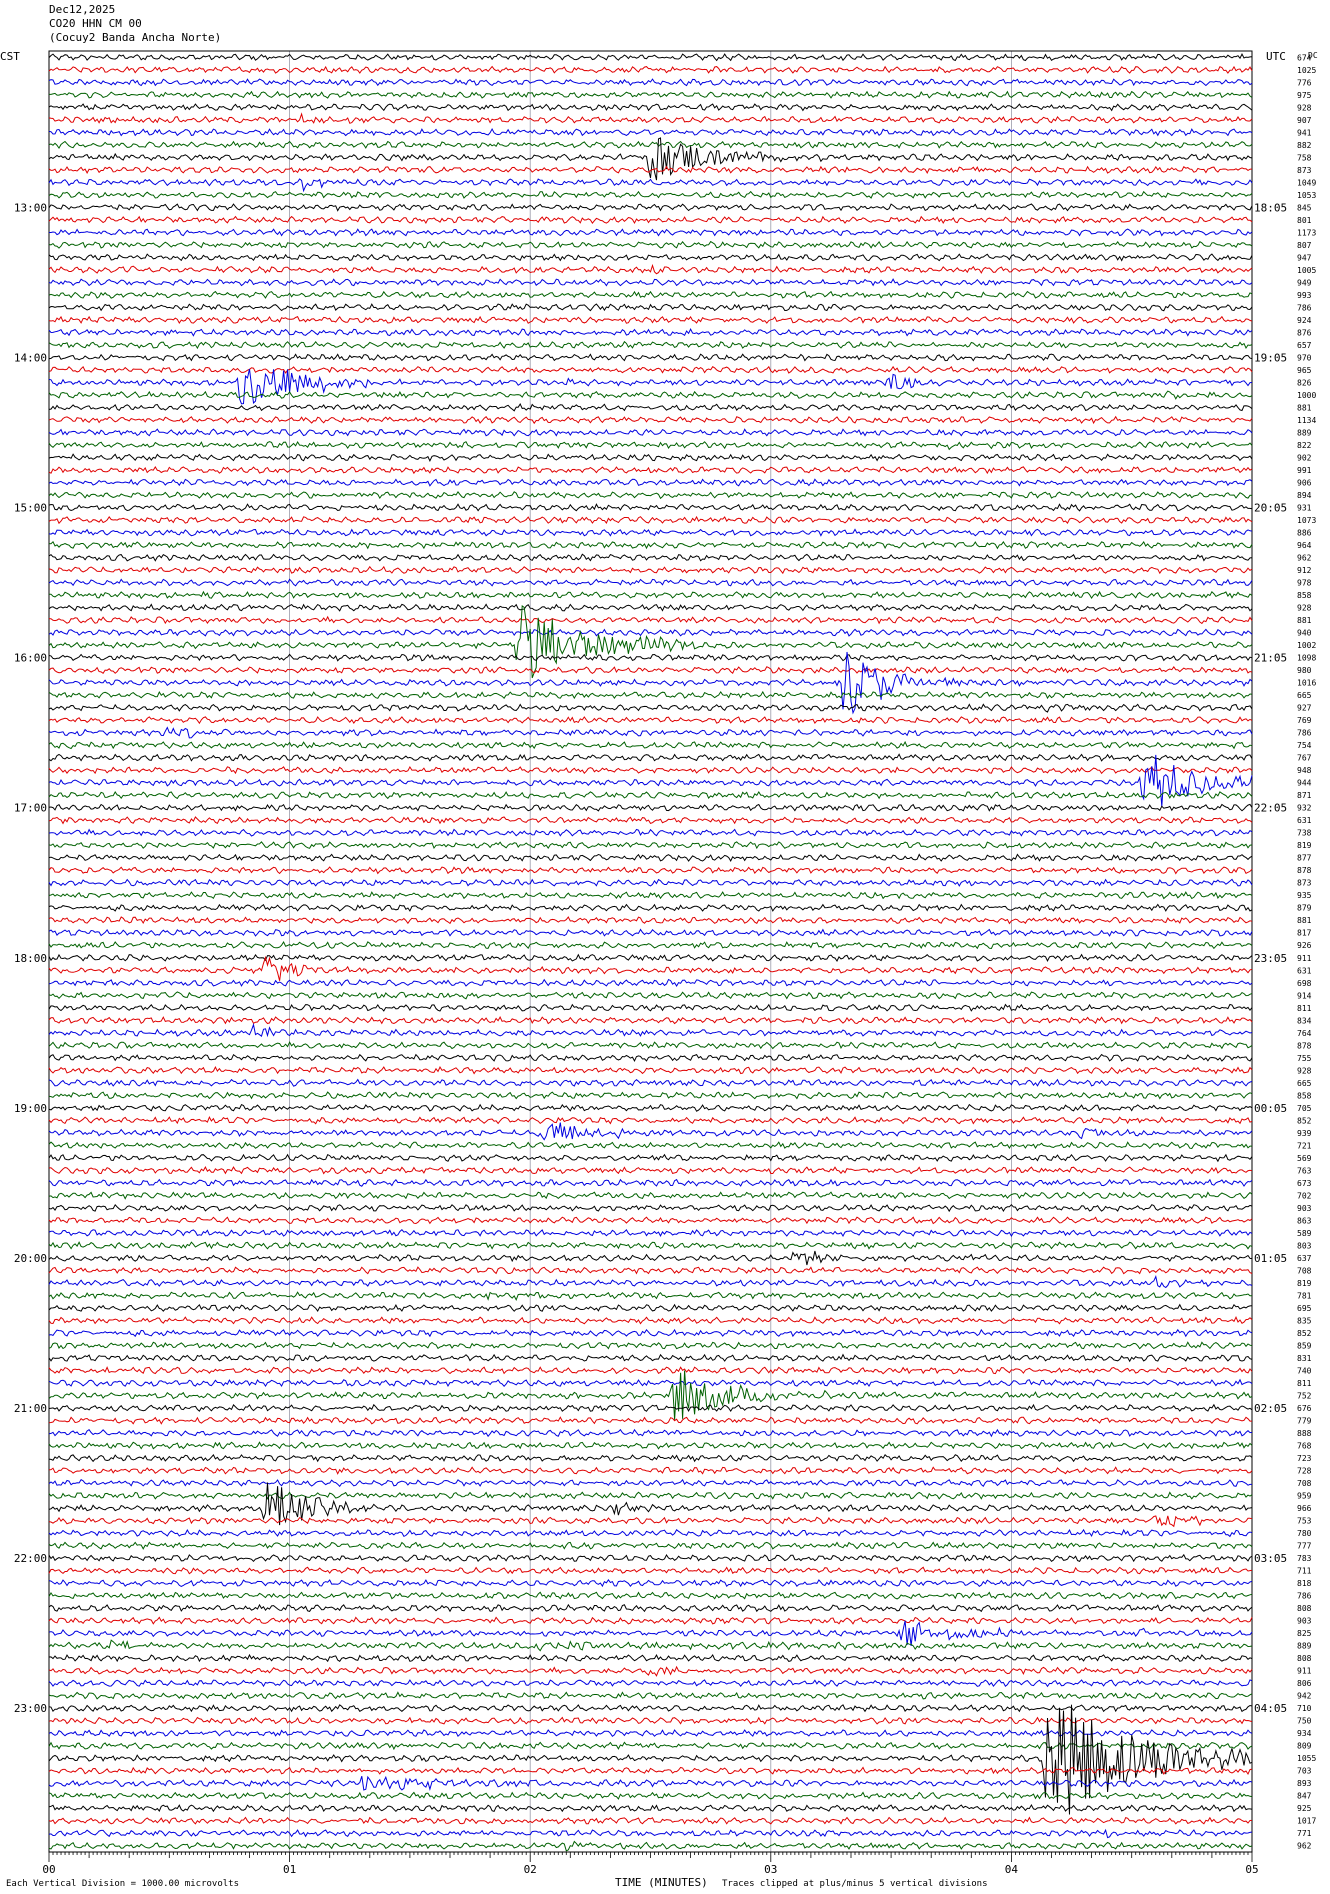  What do you see at coordinates (1304, 1746) in the screenshot?
I see `dc-value-label: 809` at bounding box center [1304, 1746].